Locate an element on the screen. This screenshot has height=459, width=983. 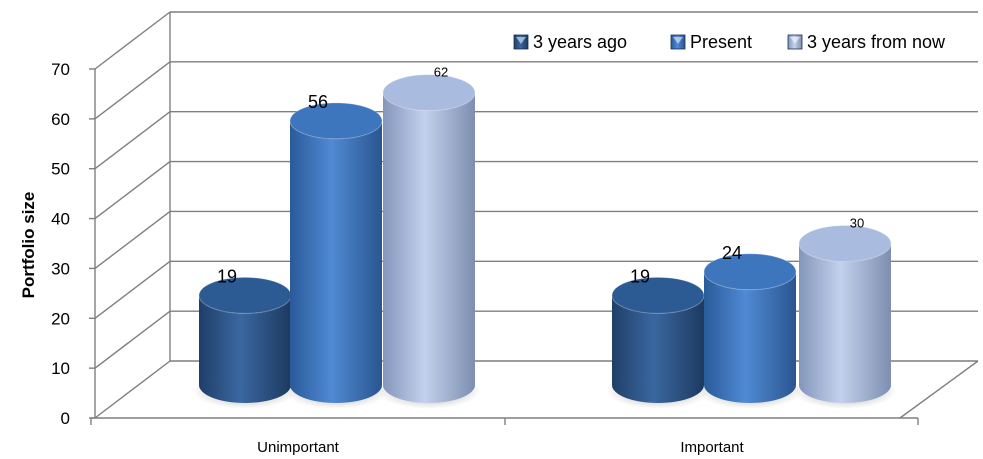
y-tick-label: 0 is located at coordinates (65, 418).